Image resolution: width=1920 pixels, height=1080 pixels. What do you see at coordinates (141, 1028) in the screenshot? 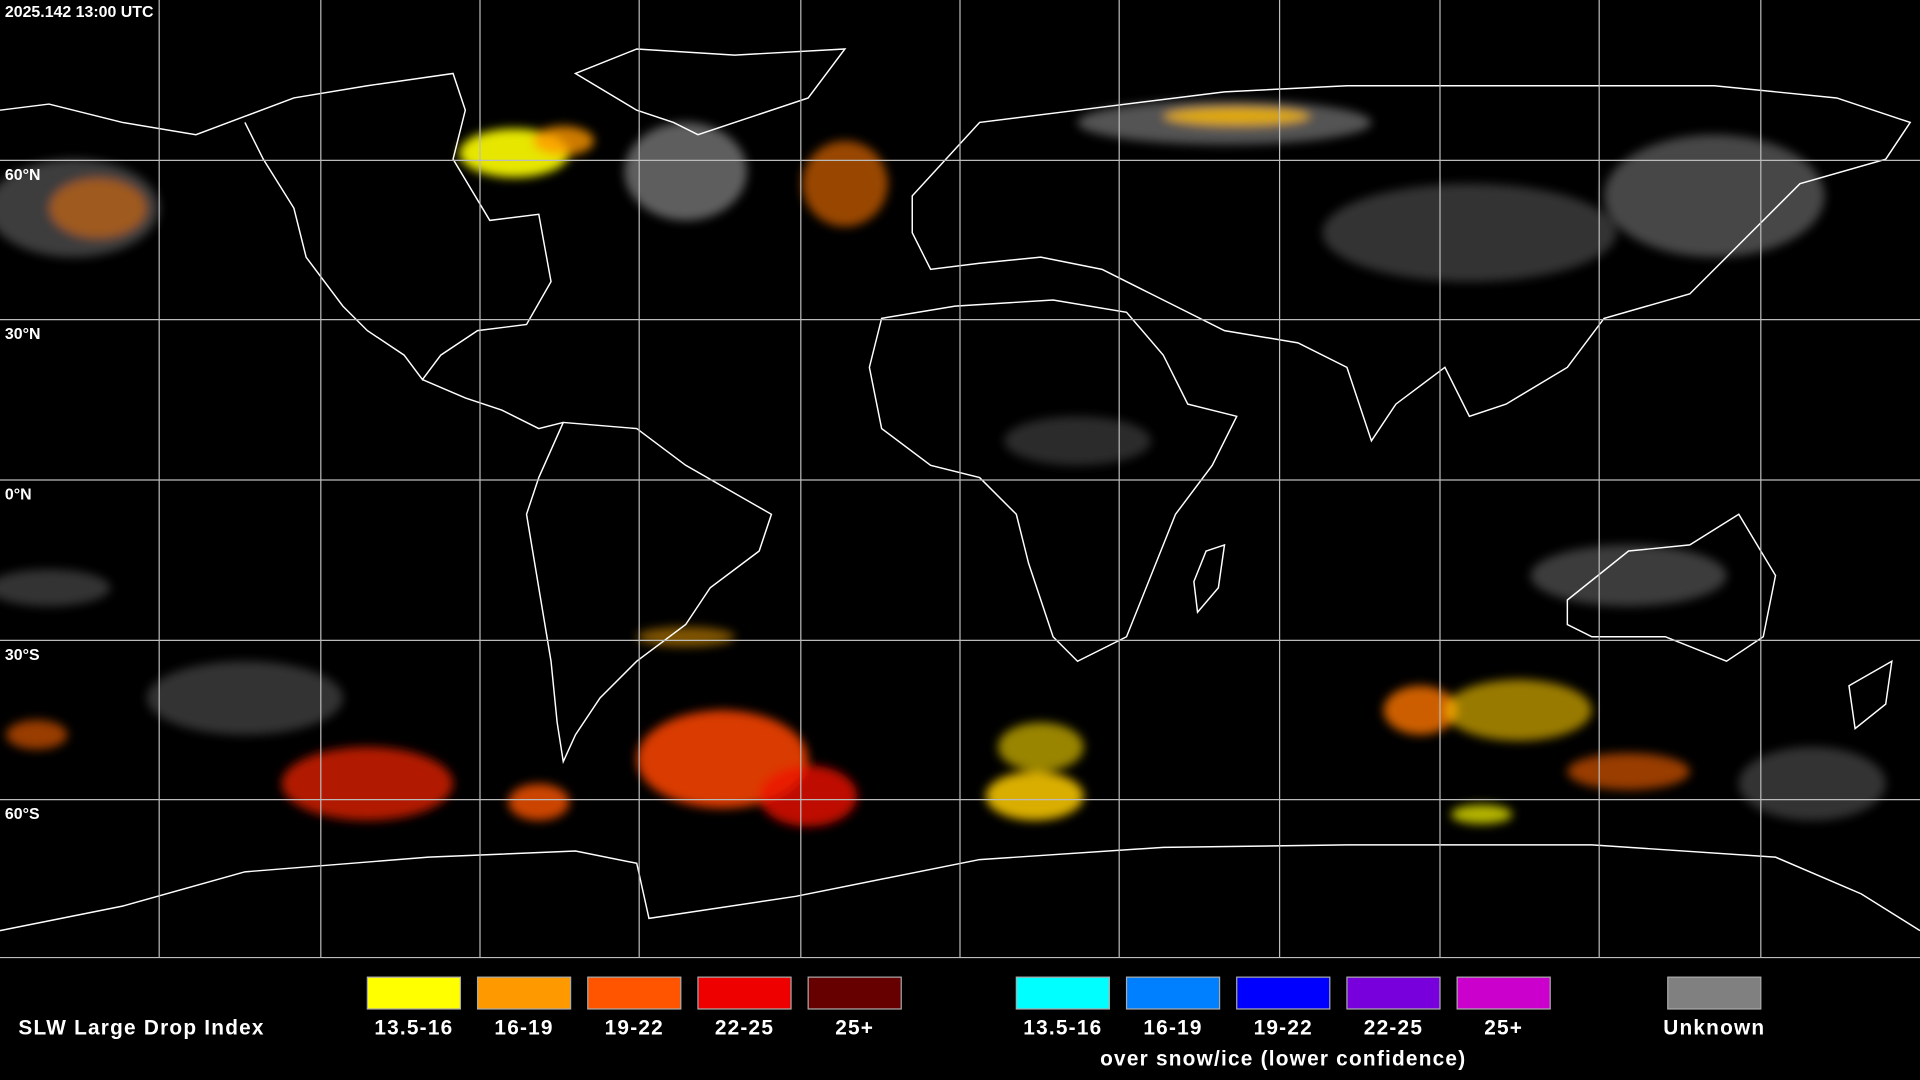
I see `legend-title: SLW Large Drop Index` at bounding box center [141, 1028].